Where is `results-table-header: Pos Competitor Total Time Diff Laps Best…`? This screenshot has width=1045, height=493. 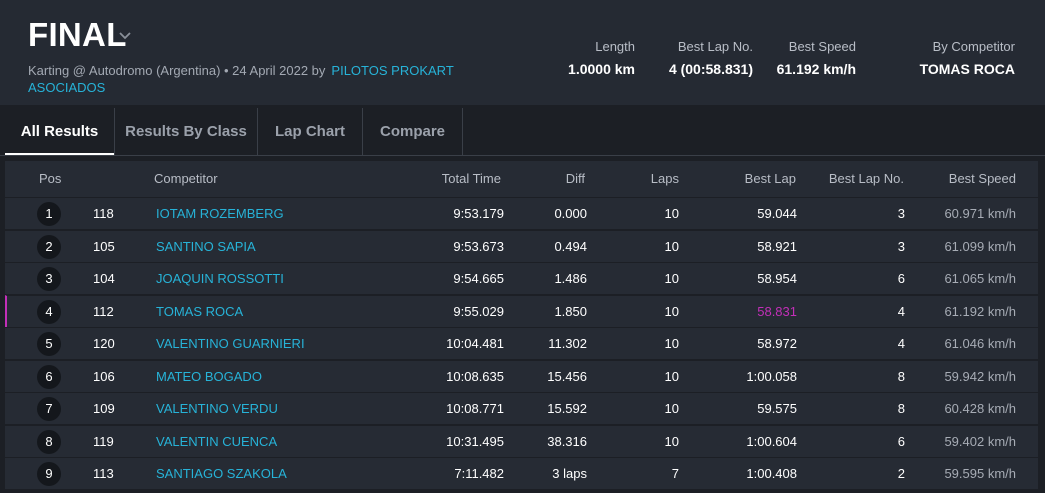
results-table-header: Pos Competitor Total Time Diff Laps Best… is located at coordinates (521, 179).